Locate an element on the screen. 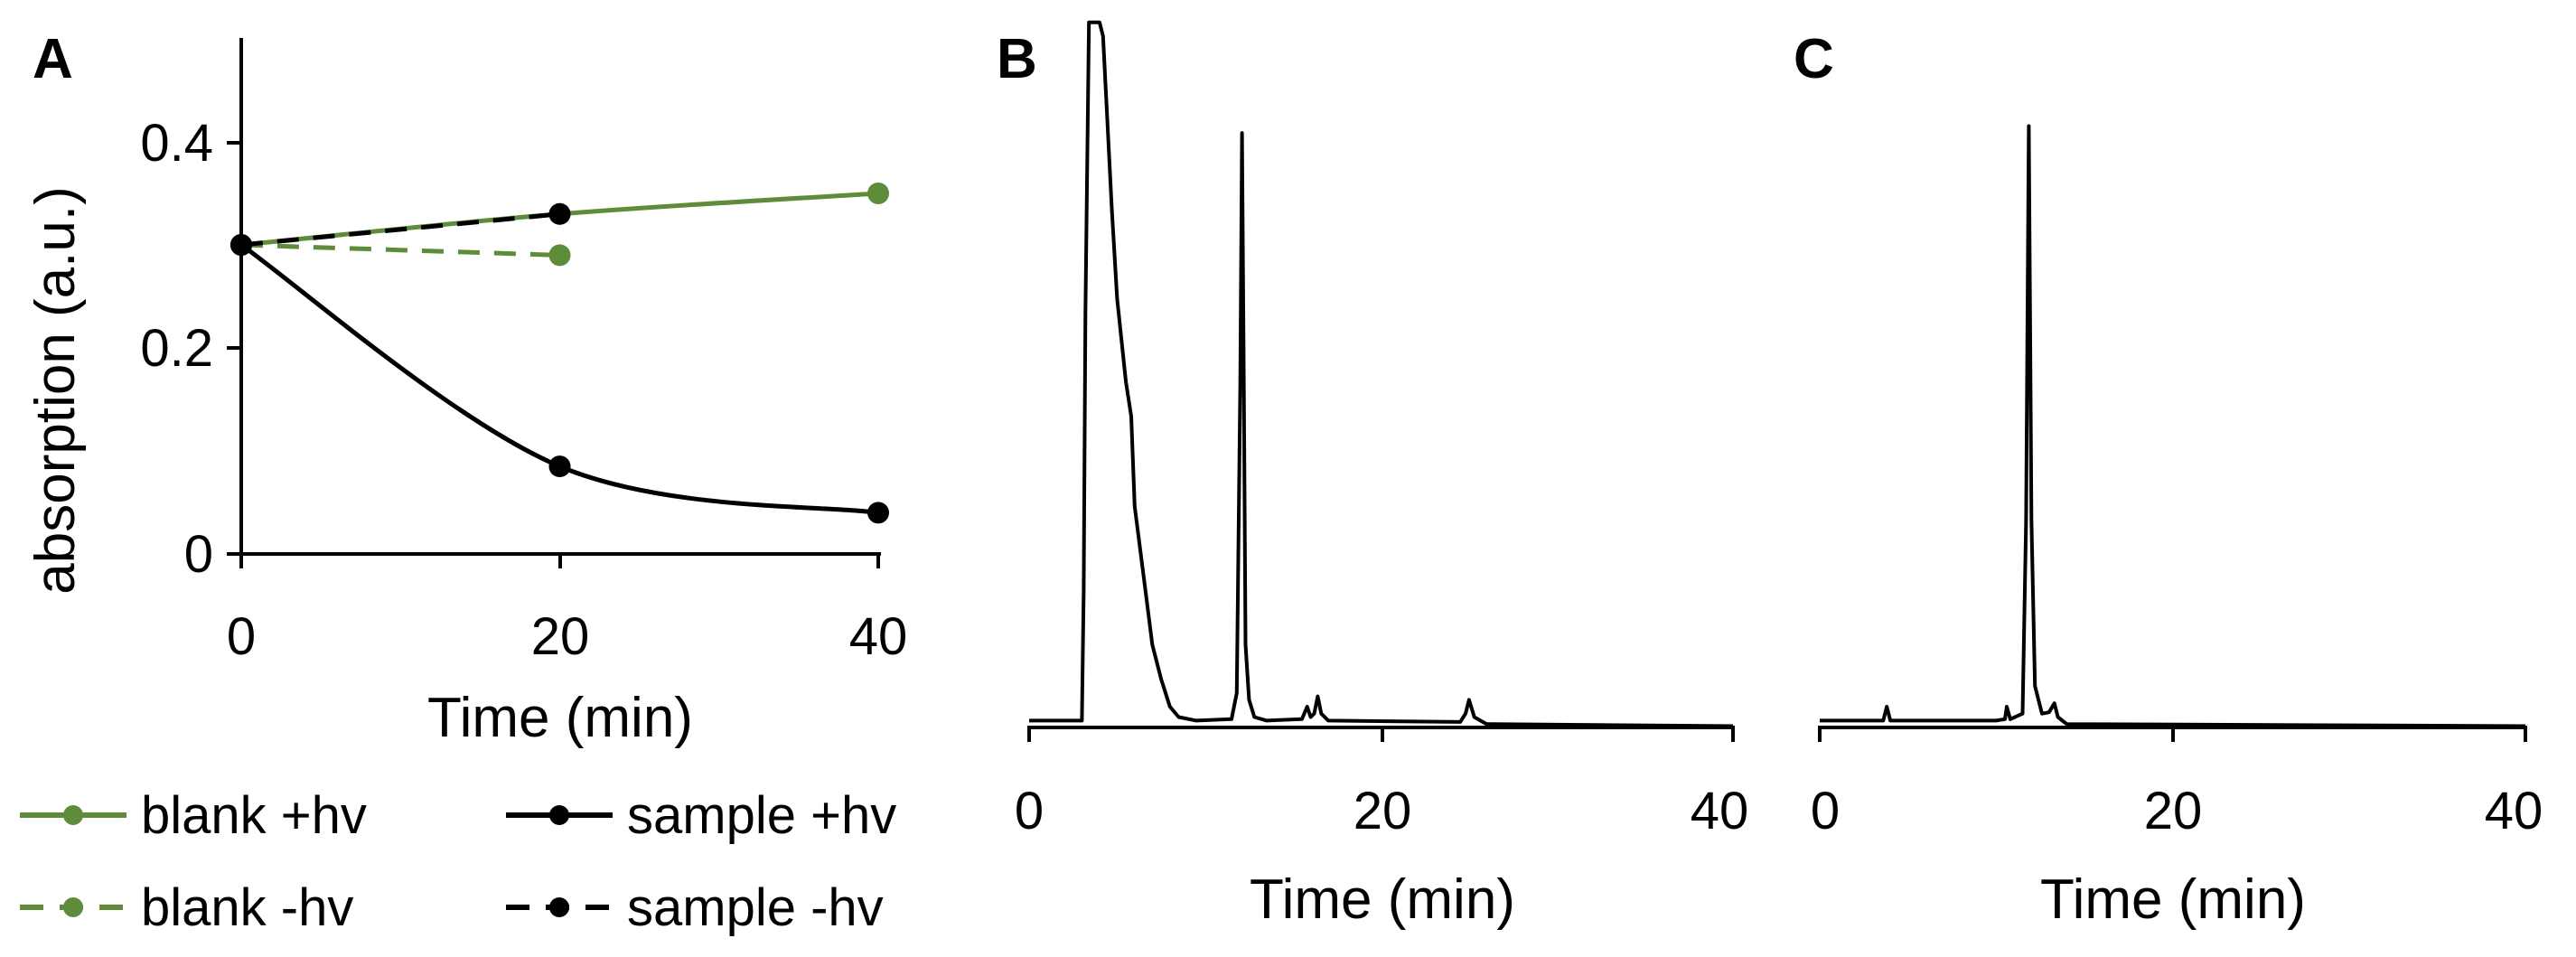  panel-a-y-tick-label-1: 0.2 is located at coordinates (176, 348).